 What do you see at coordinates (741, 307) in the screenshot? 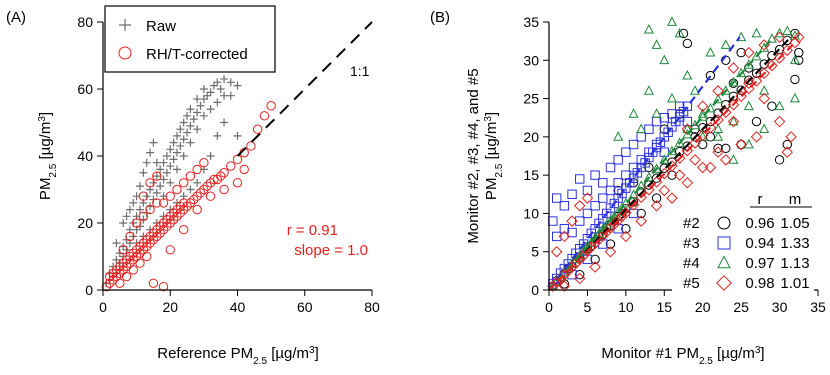
I see `panel-b-x-tick-label: 25` at bounding box center [741, 307].